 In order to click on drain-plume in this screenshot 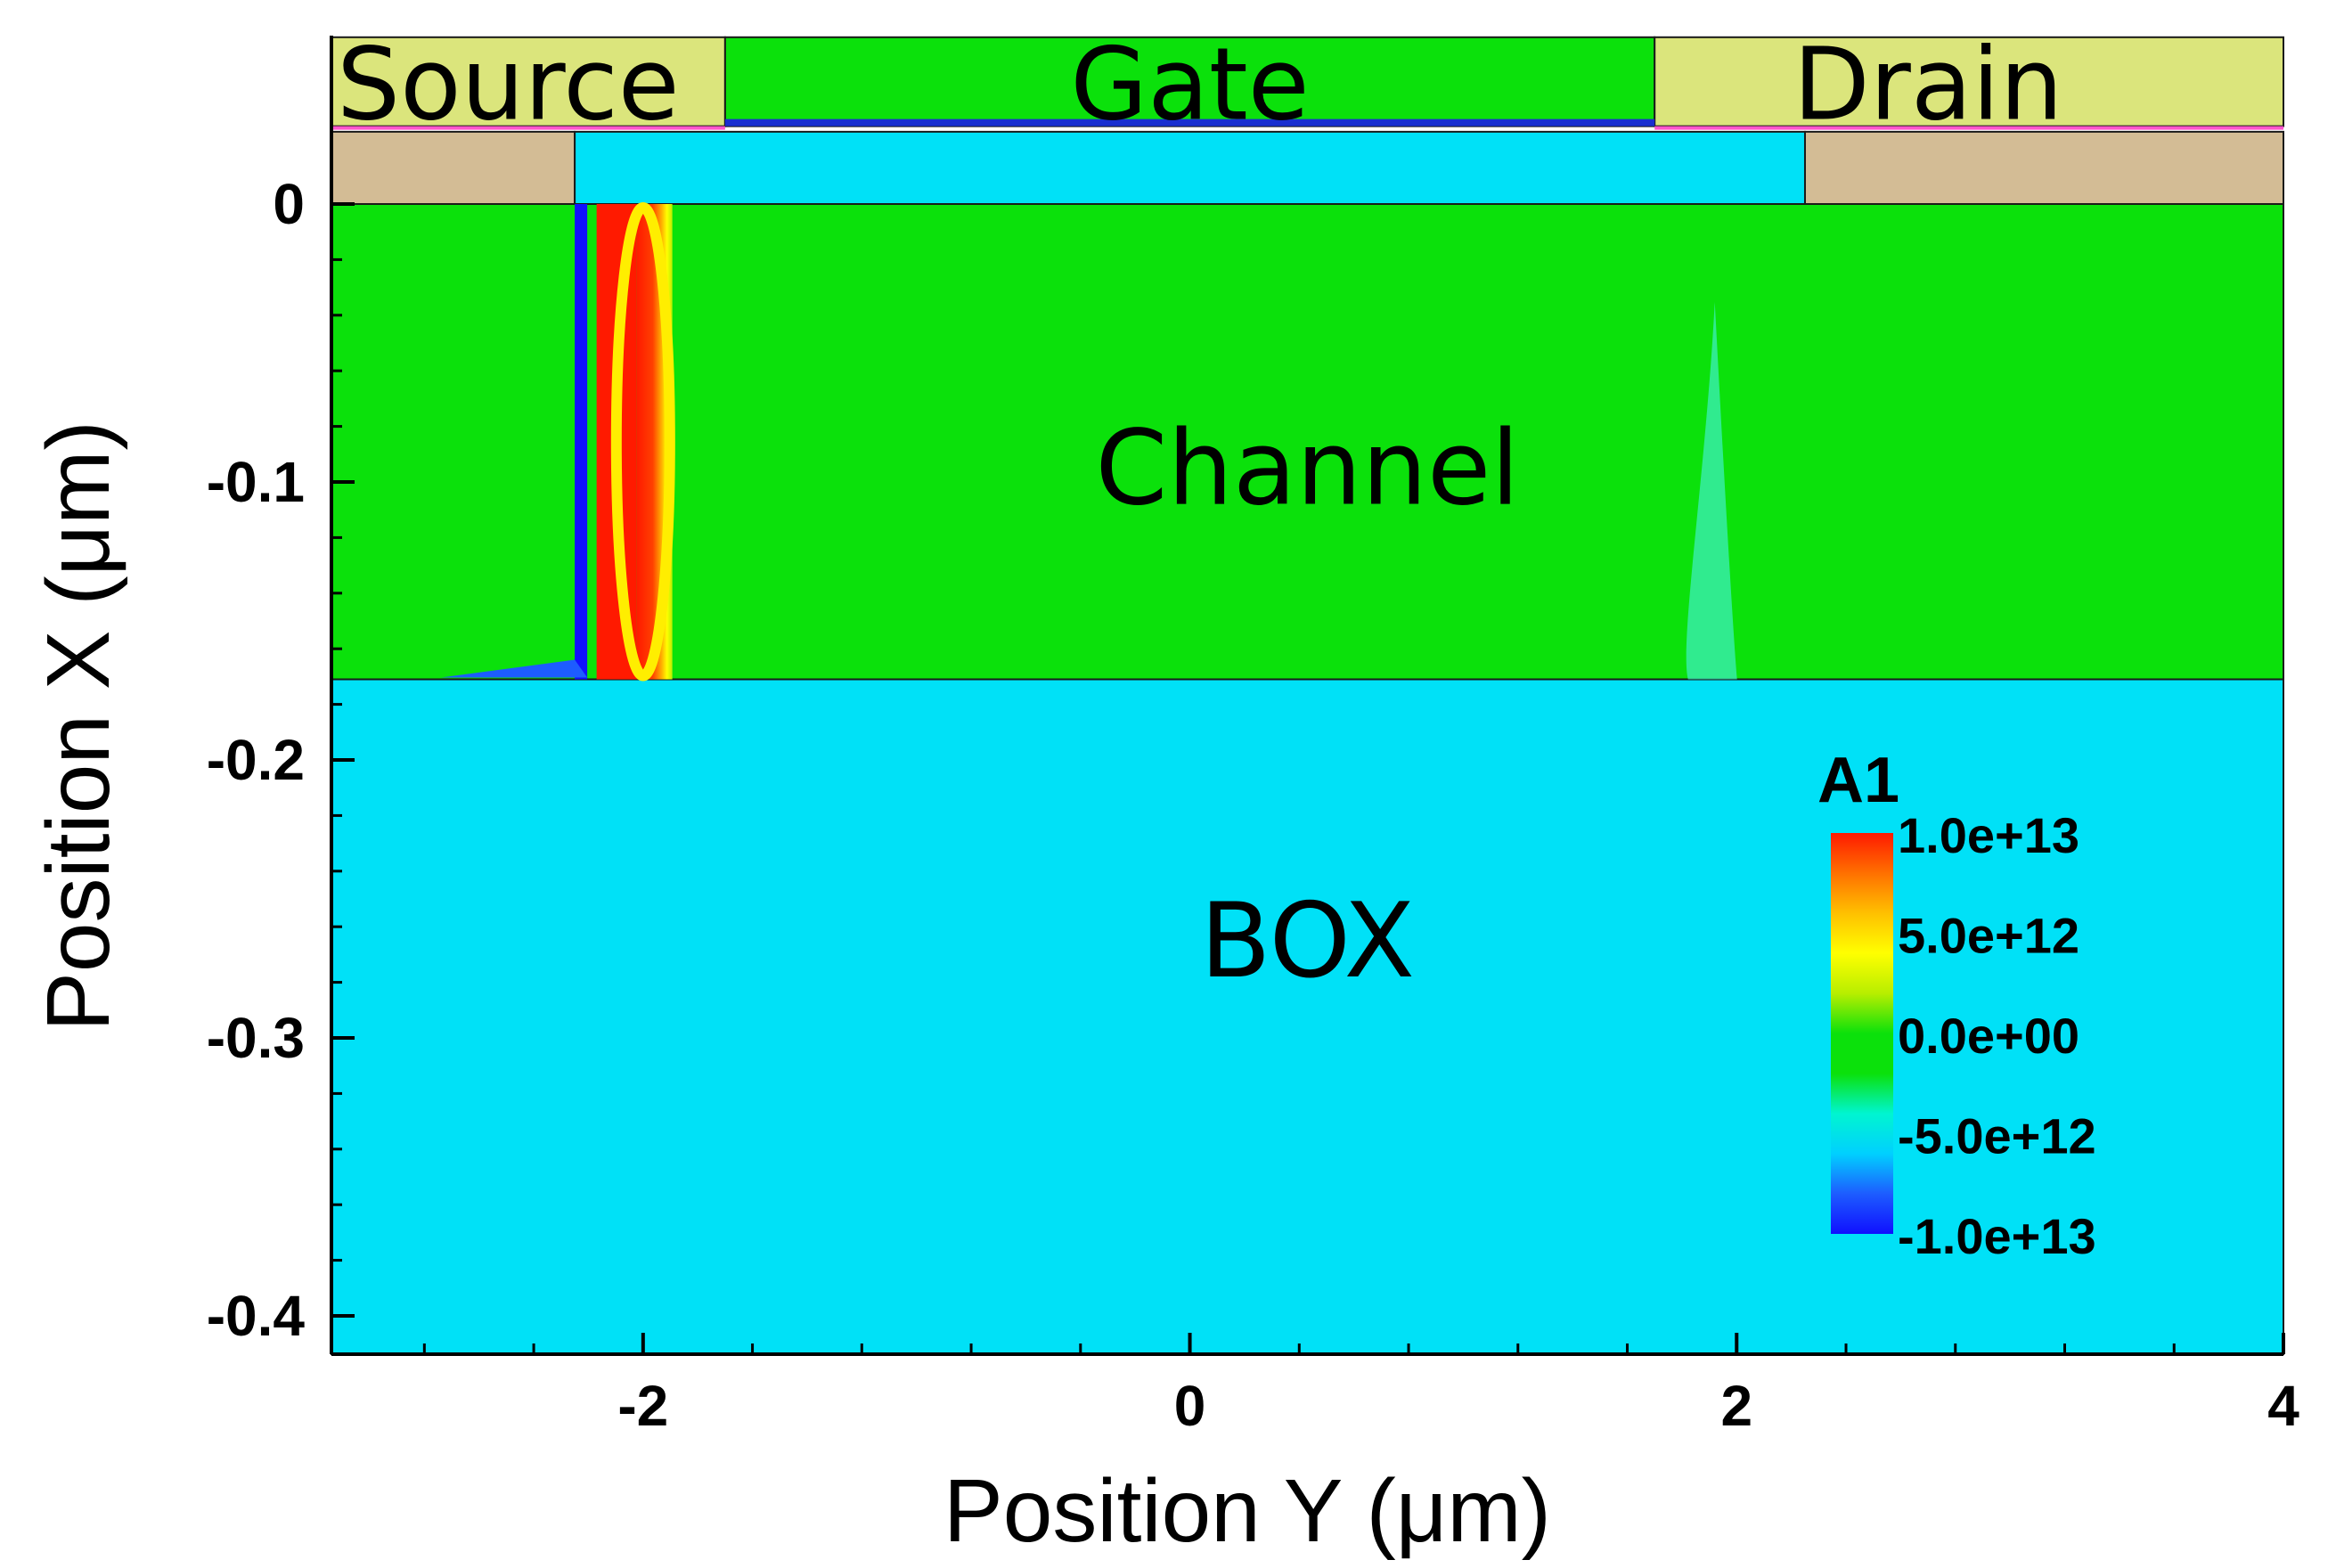, I will do `click(1711, 491)`.